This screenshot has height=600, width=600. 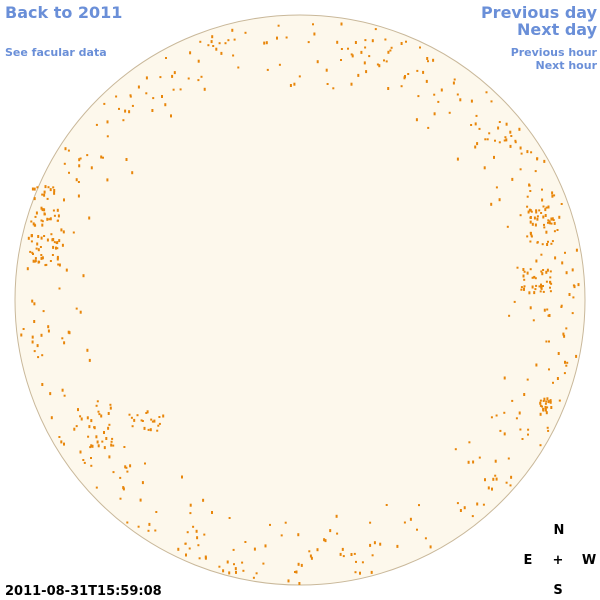 I want to click on back-link: Back to 2011, so click(x=63, y=12).